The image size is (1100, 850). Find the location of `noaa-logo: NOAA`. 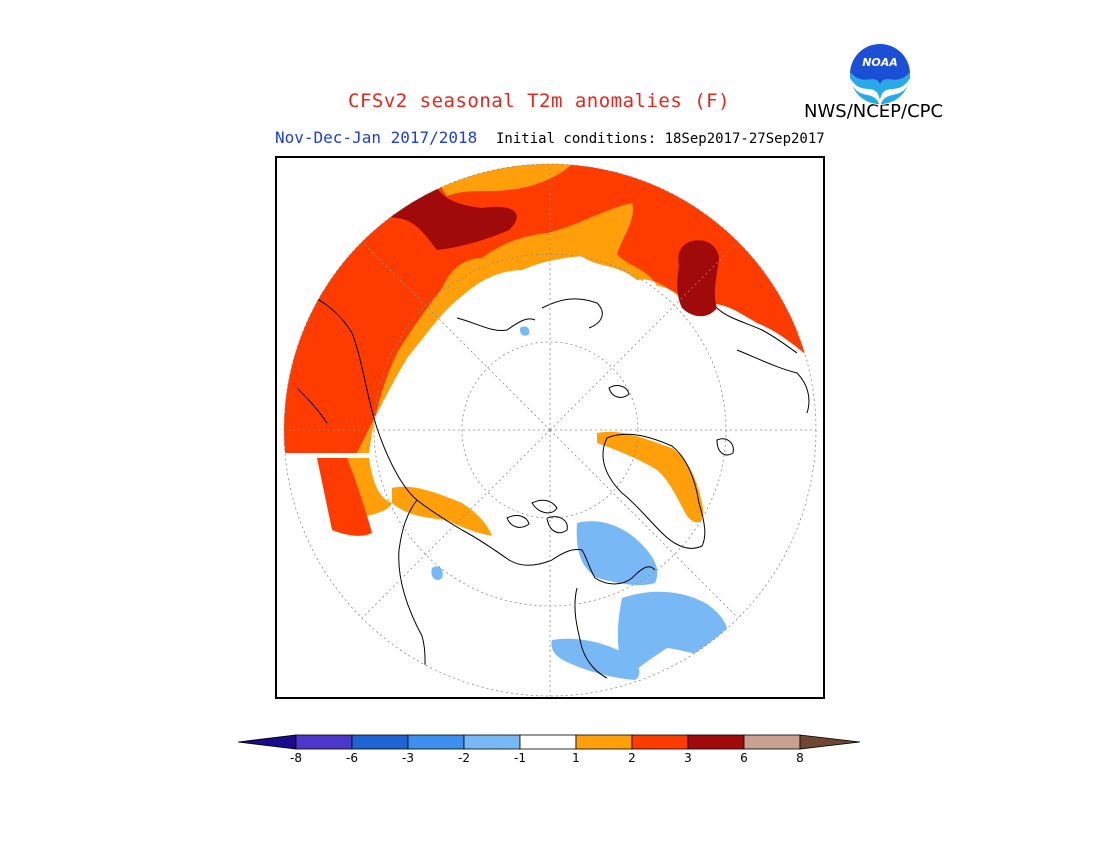

noaa-logo: NOAA is located at coordinates (880, 74).